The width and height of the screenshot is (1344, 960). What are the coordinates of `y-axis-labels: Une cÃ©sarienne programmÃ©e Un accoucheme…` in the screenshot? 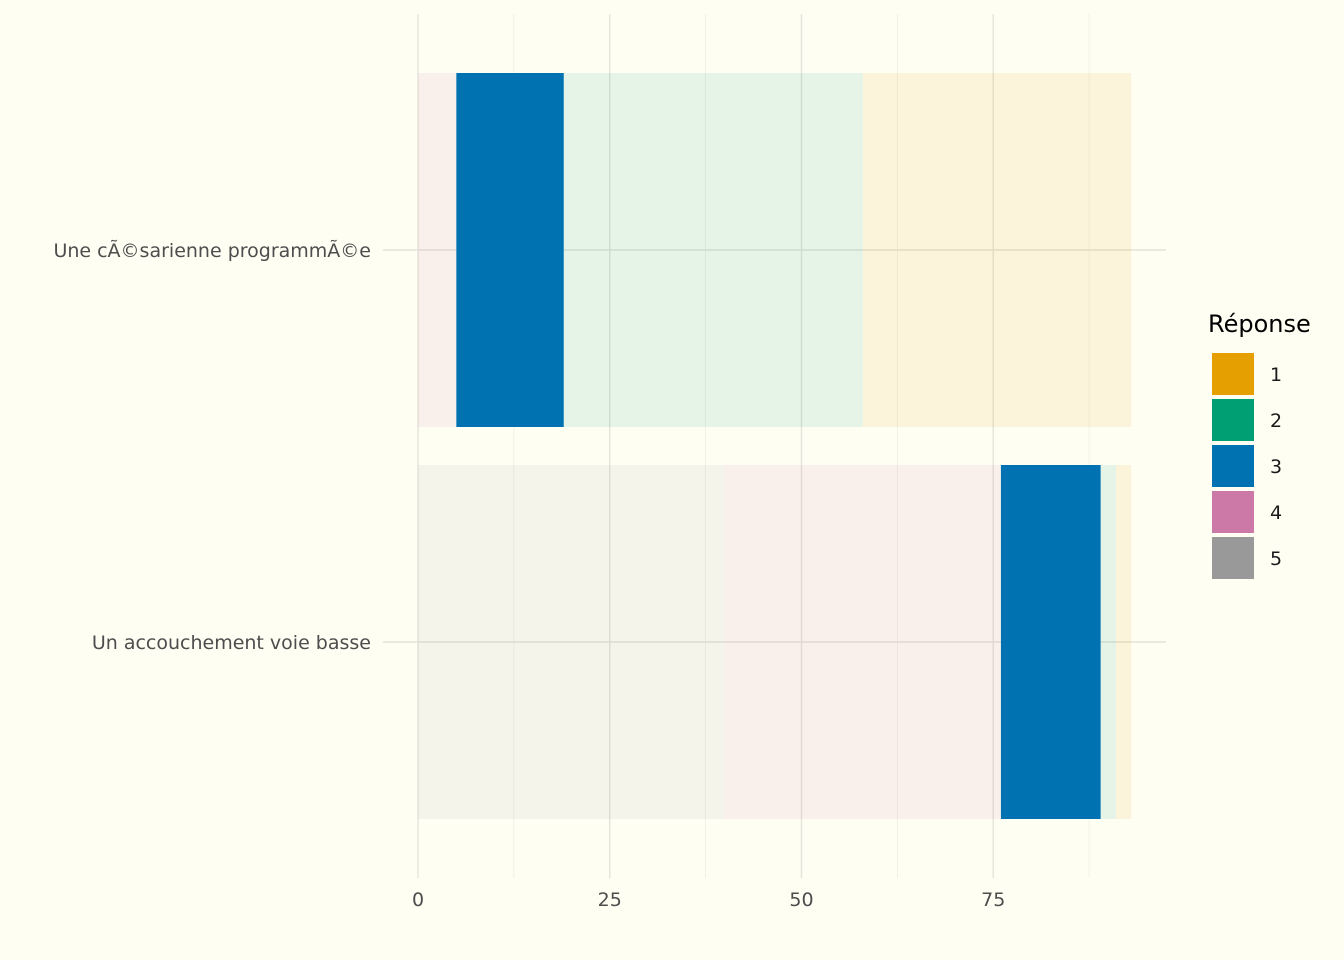 It's located at (212, 446).